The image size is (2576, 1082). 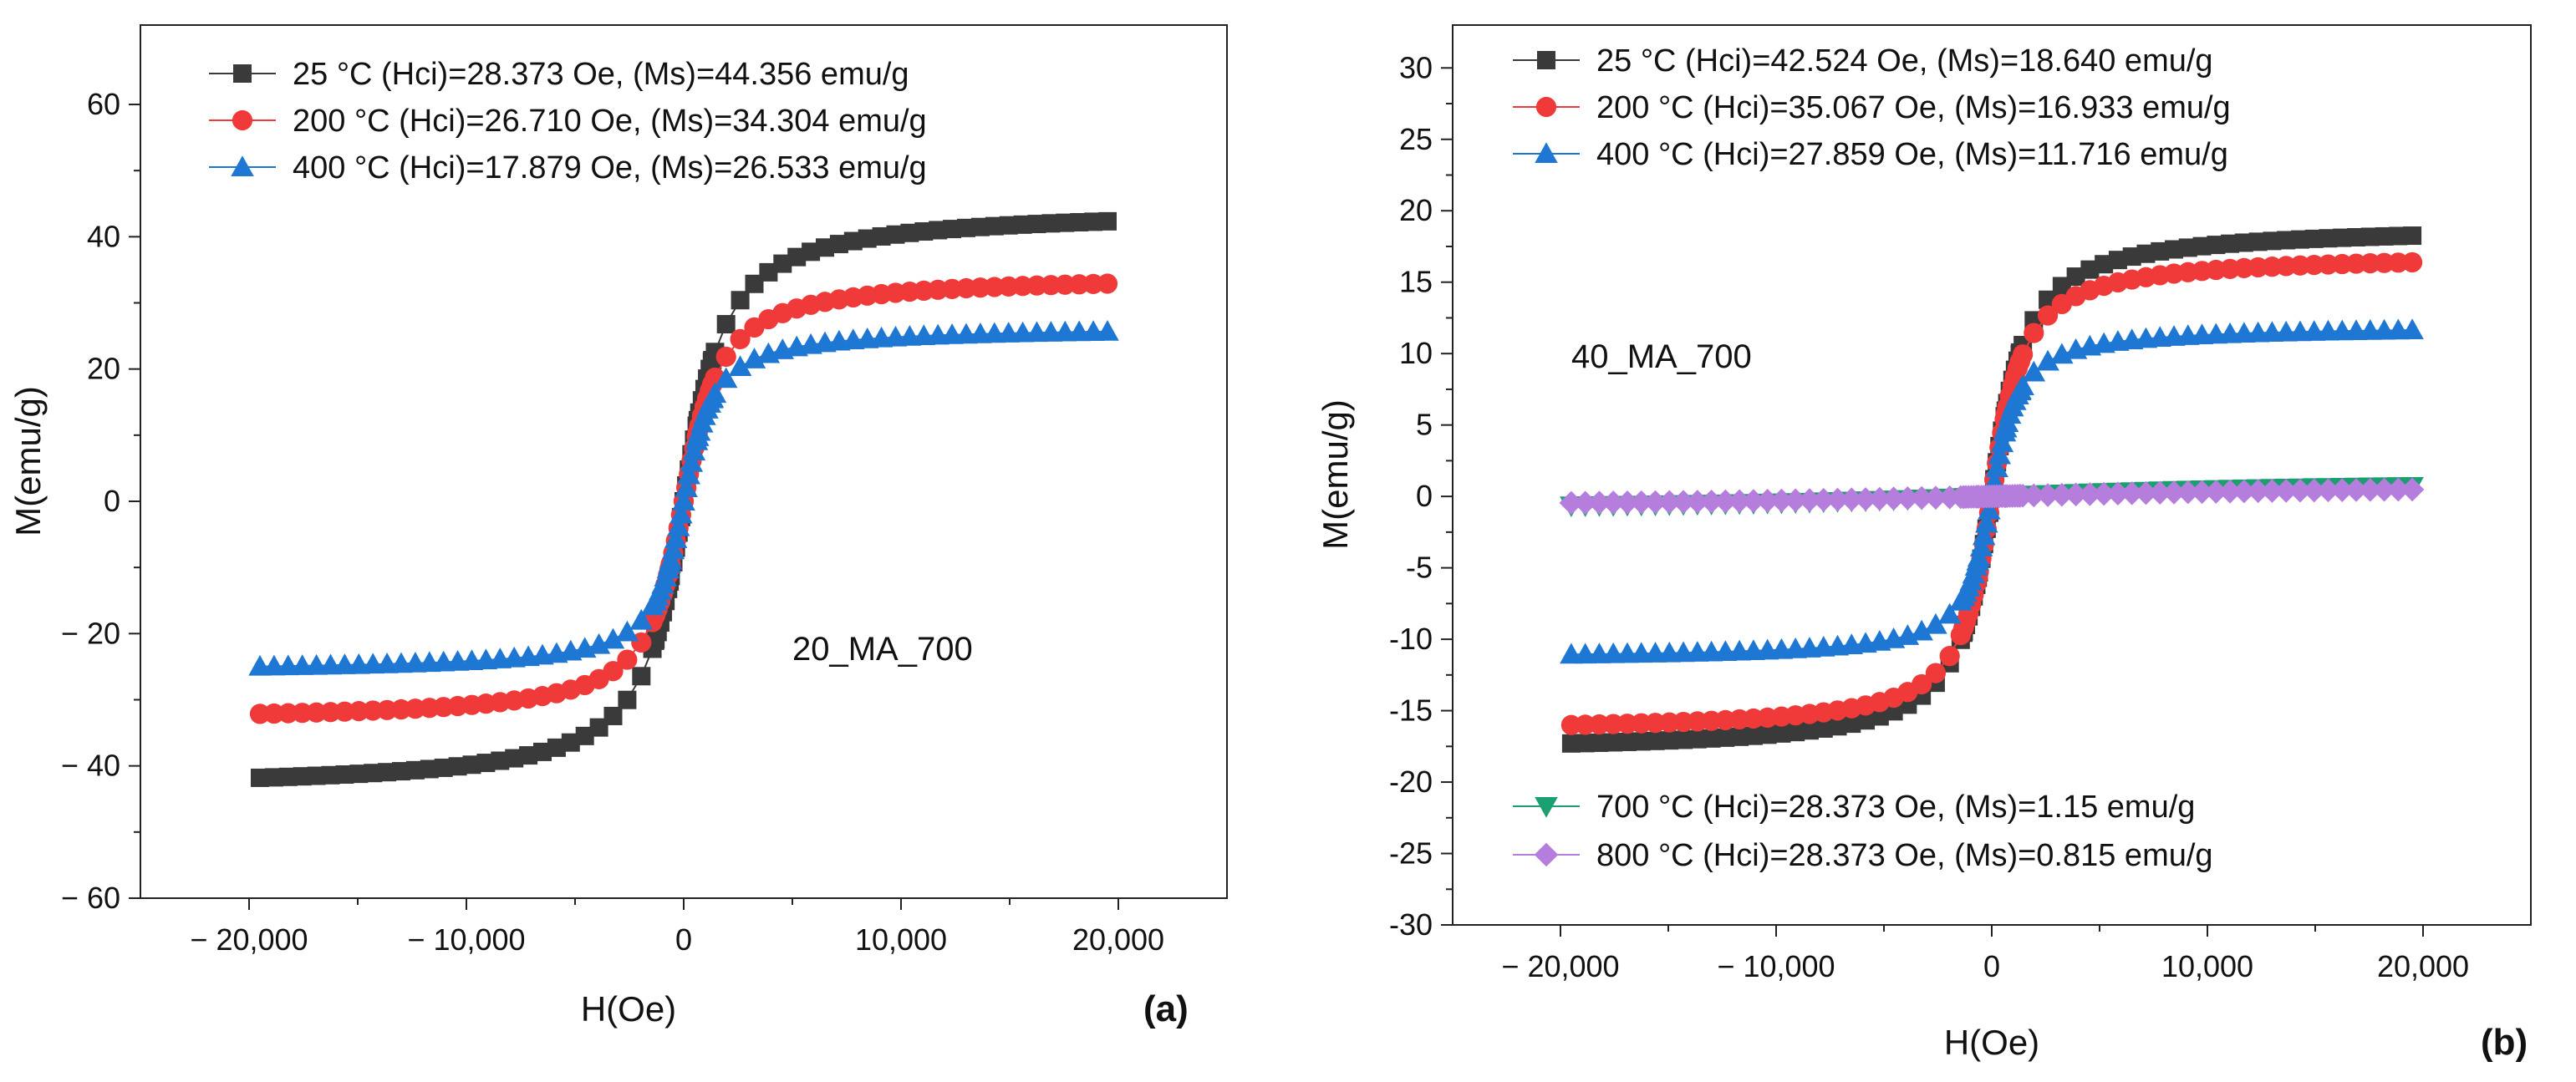 I want to click on y-tick-label: -10, so click(x=1411, y=639).